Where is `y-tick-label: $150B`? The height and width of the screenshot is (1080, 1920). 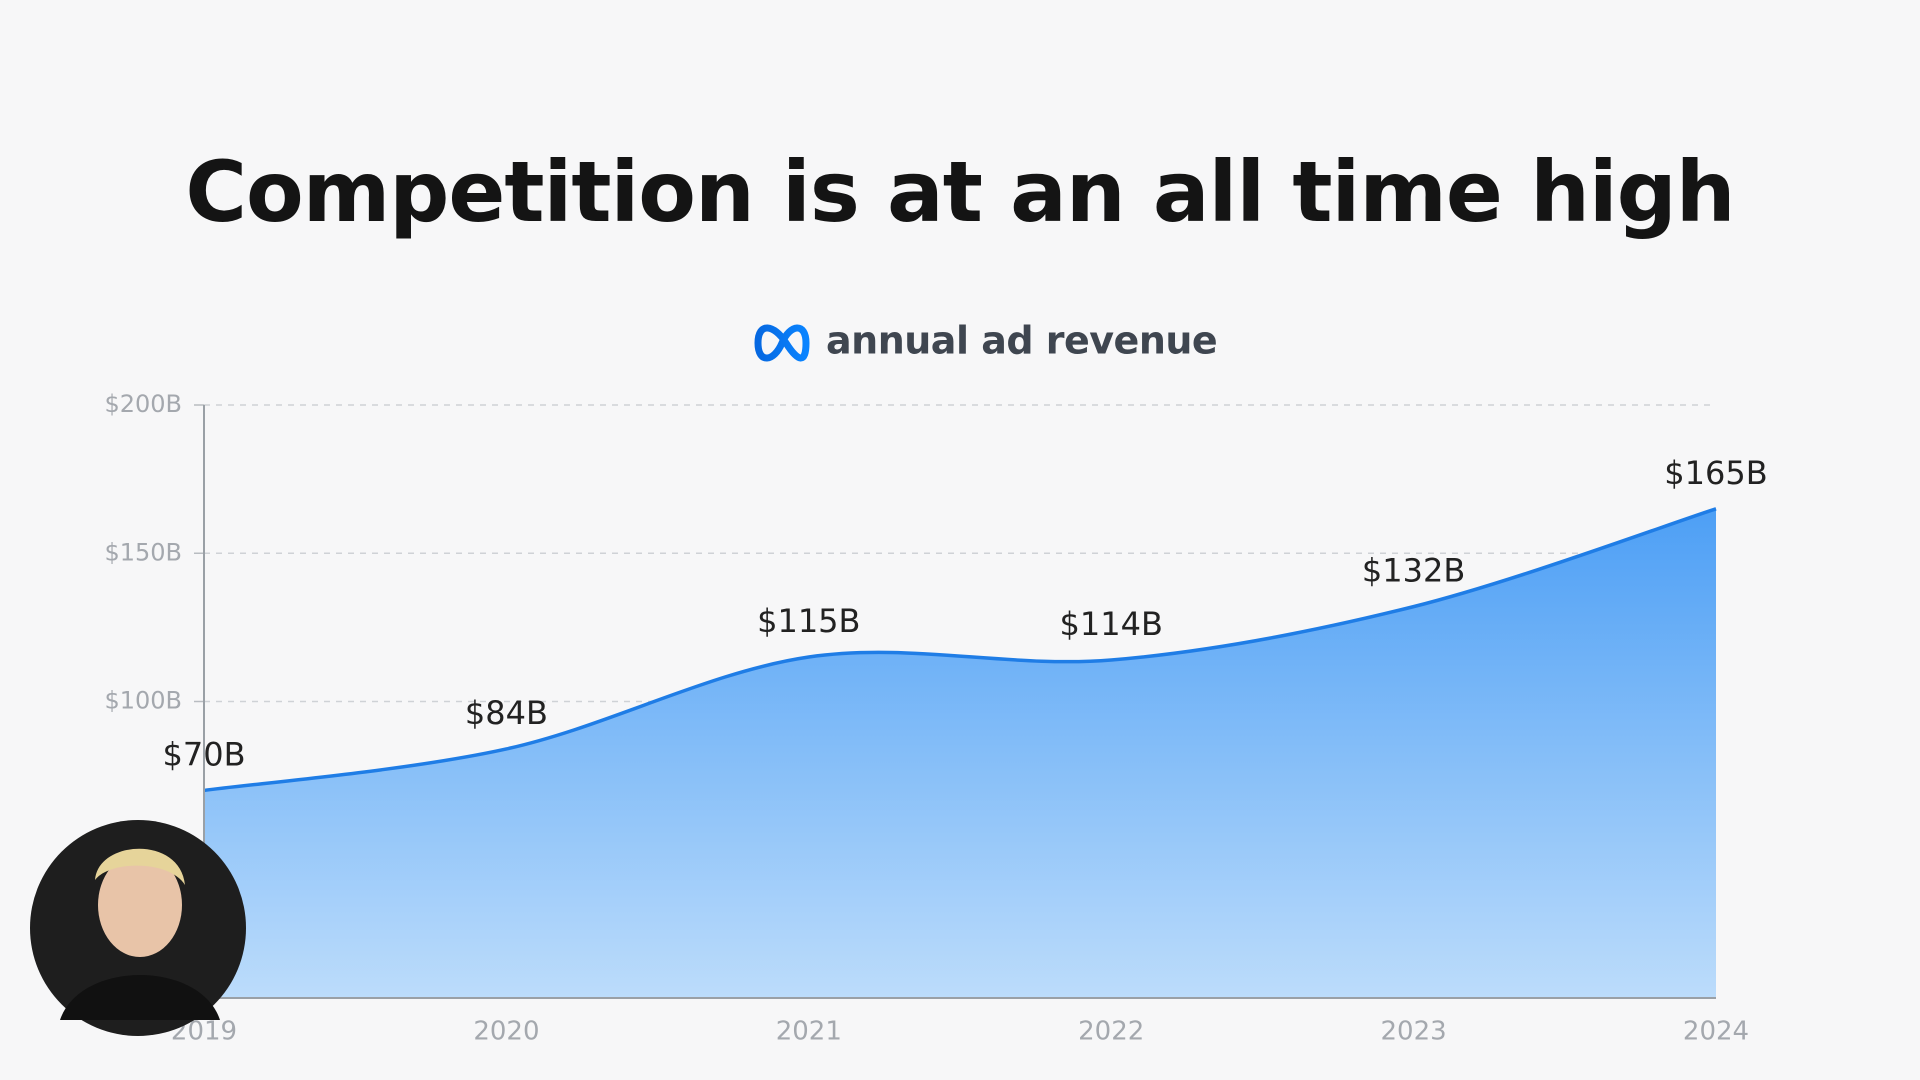
y-tick-label: $150B is located at coordinates (143, 552).